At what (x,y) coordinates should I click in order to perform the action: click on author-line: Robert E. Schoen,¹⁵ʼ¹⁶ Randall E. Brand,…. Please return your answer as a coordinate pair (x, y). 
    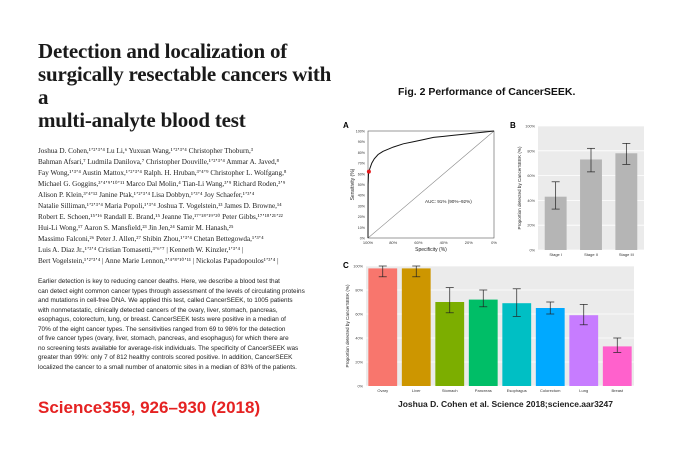
    Looking at the image, I should click on (160, 217).